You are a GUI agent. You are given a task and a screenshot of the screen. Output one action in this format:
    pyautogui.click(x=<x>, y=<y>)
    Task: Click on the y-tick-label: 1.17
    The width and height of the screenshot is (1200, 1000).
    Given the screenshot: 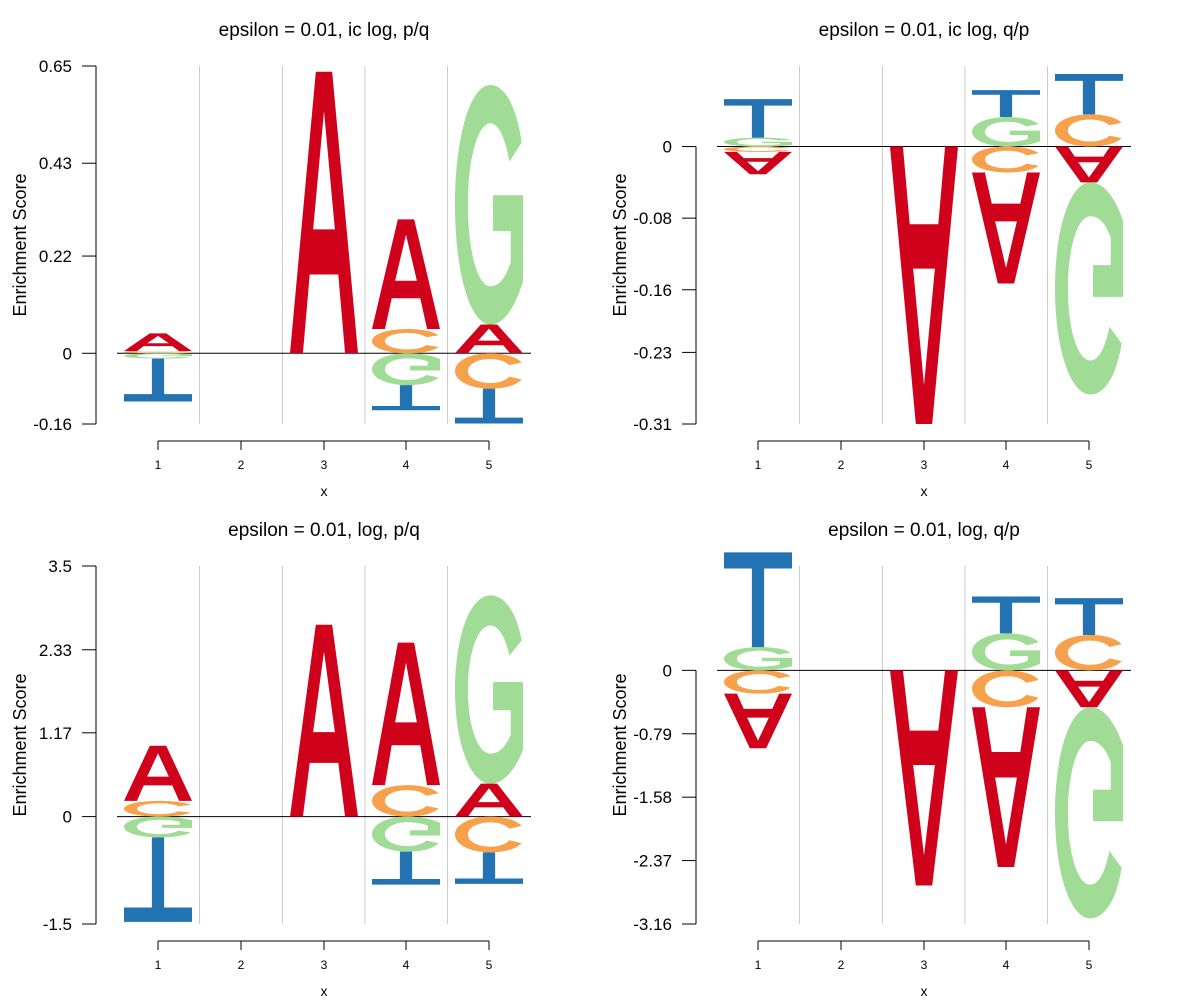 What is the action you would take?
    pyautogui.click(x=55, y=733)
    